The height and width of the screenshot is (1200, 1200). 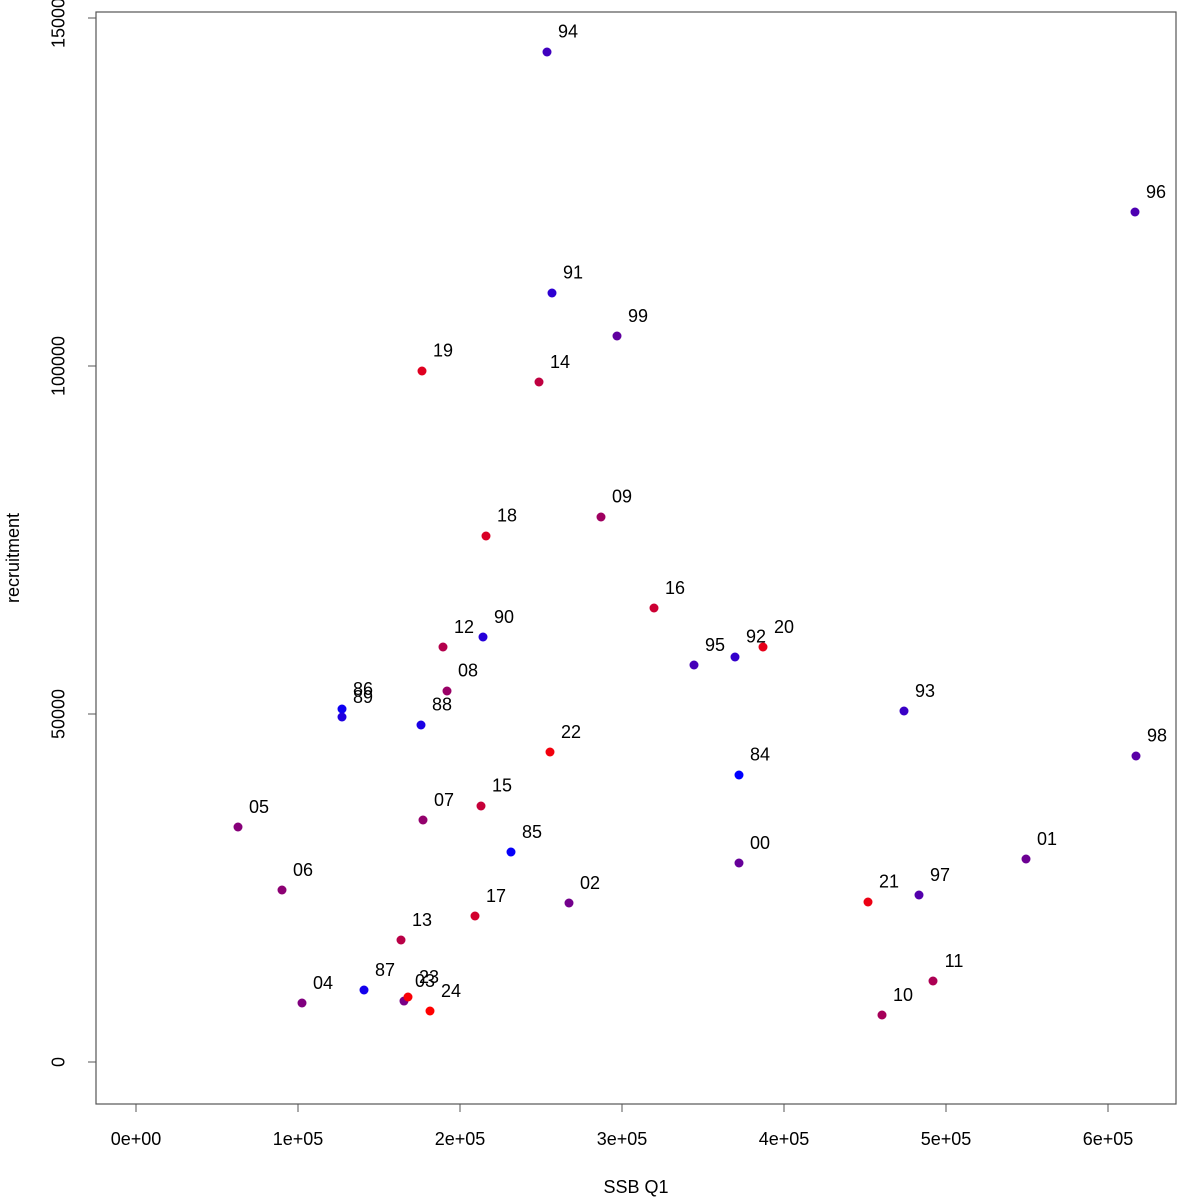 What do you see at coordinates (443, 351) in the screenshot?
I see `point-label: 19` at bounding box center [443, 351].